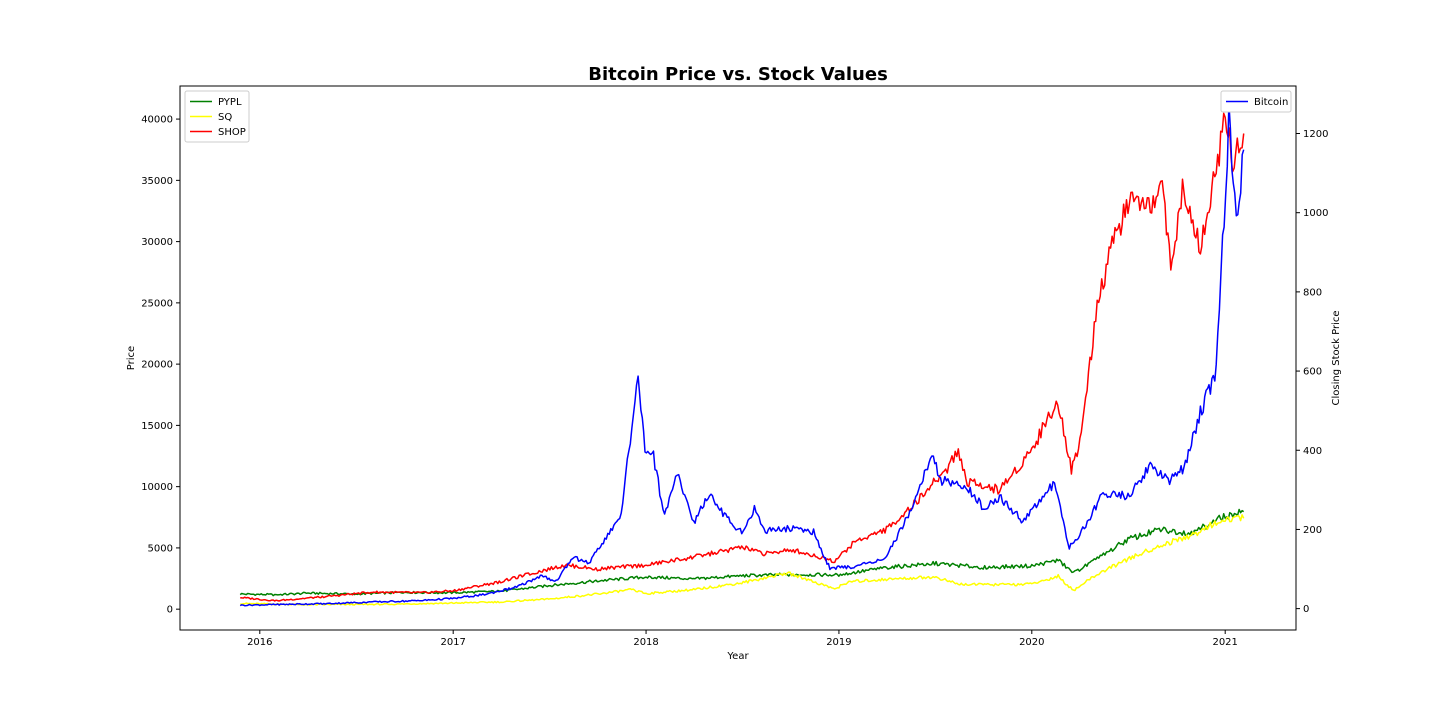 The height and width of the screenshot is (720, 1440). Describe the element at coordinates (738, 74) in the screenshot. I see `chart-title: Bitcoin Price vs. Stock Values` at that location.